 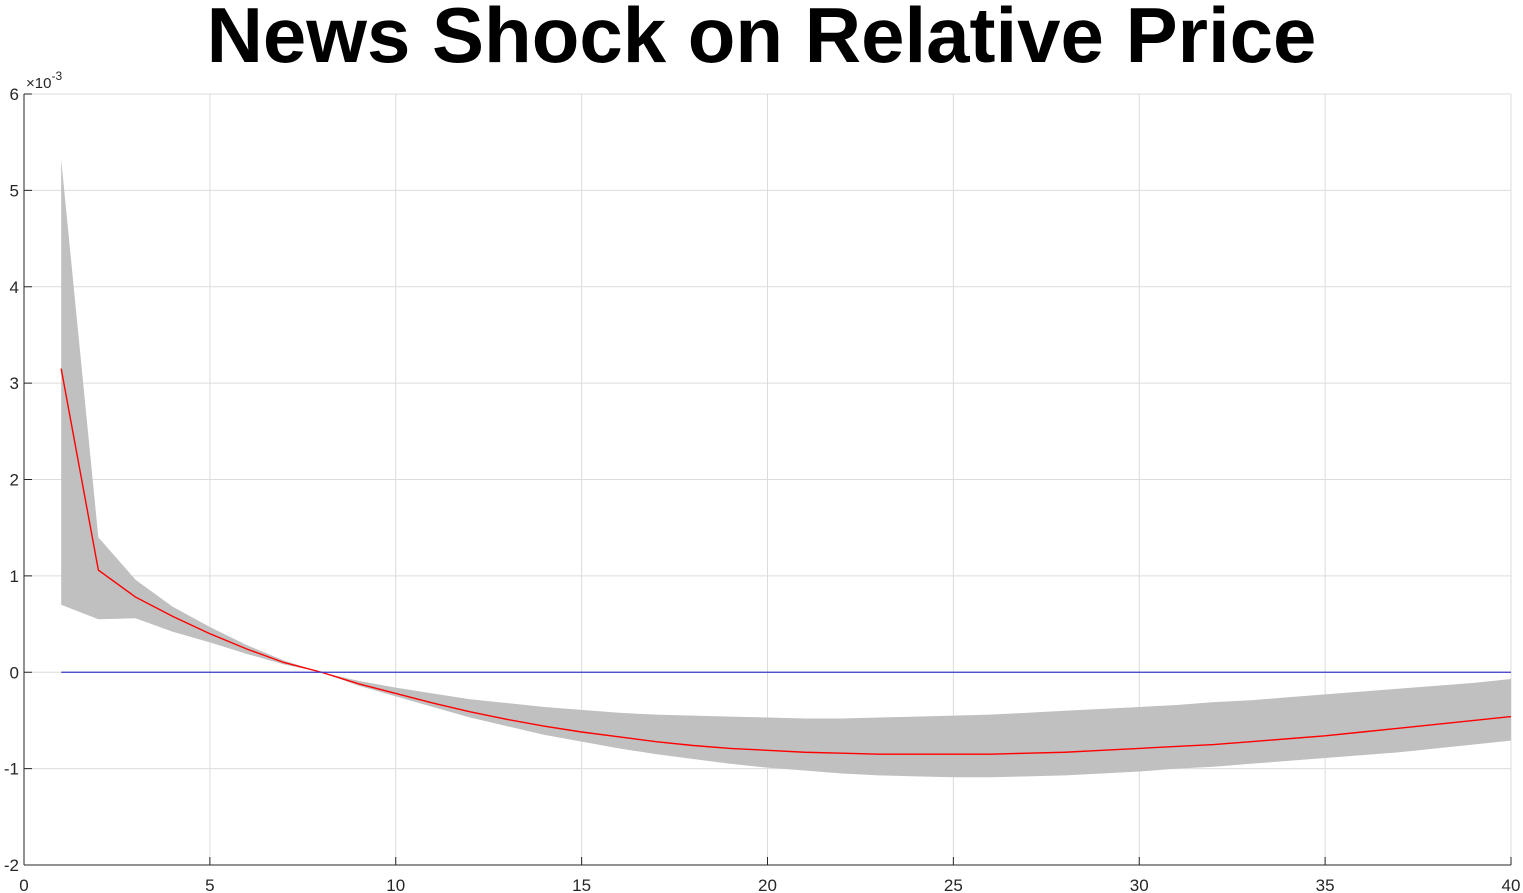 I want to click on x-tick-label: 20, so click(x=767, y=884).